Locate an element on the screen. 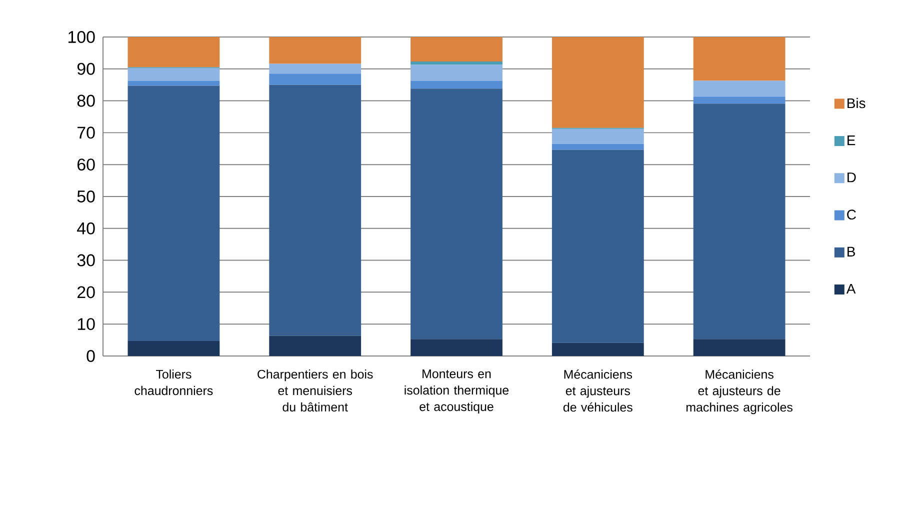 Image resolution: width=919 pixels, height=509 pixels. y-tick-label: 100 is located at coordinates (81, 36).